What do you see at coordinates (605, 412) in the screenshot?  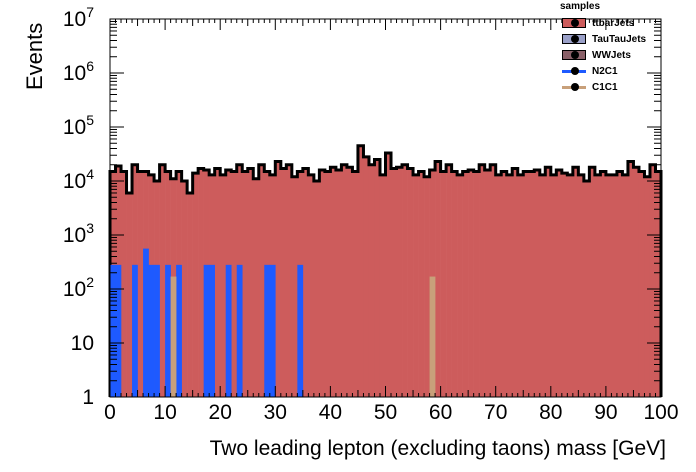 I see `x-tick-label: 90` at bounding box center [605, 412].